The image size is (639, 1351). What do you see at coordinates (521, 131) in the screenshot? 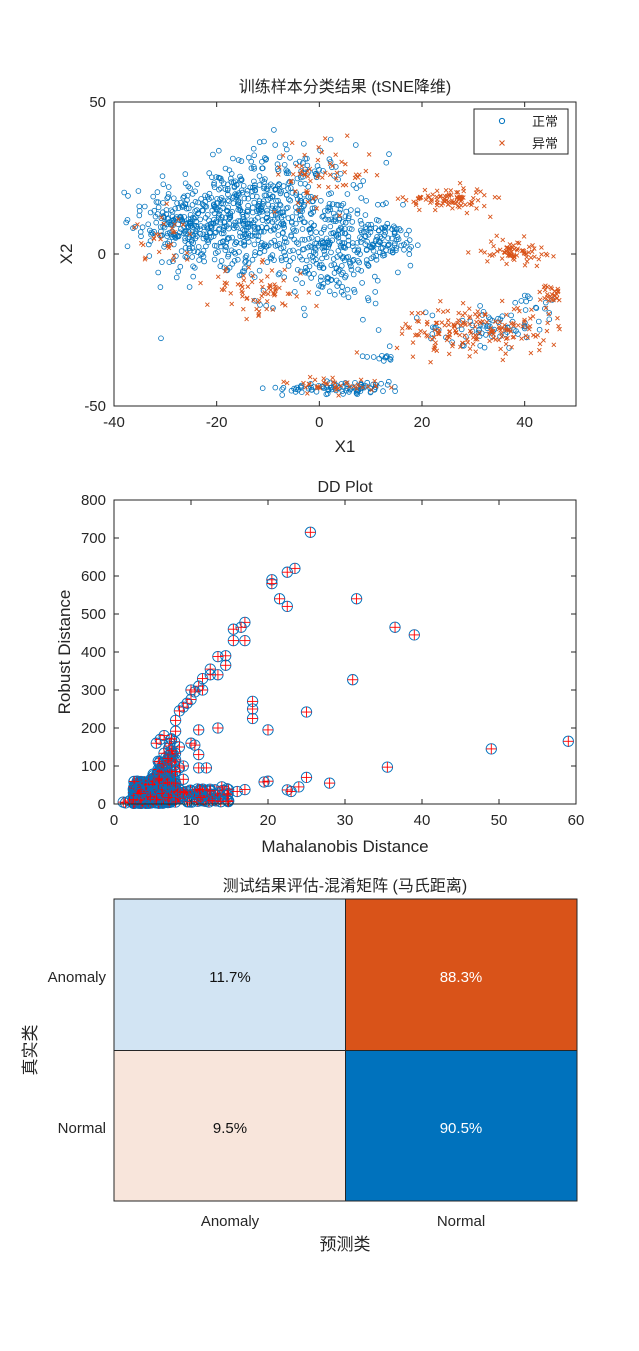
I see `tsne-legend-box` at bounding box center [521, 131].